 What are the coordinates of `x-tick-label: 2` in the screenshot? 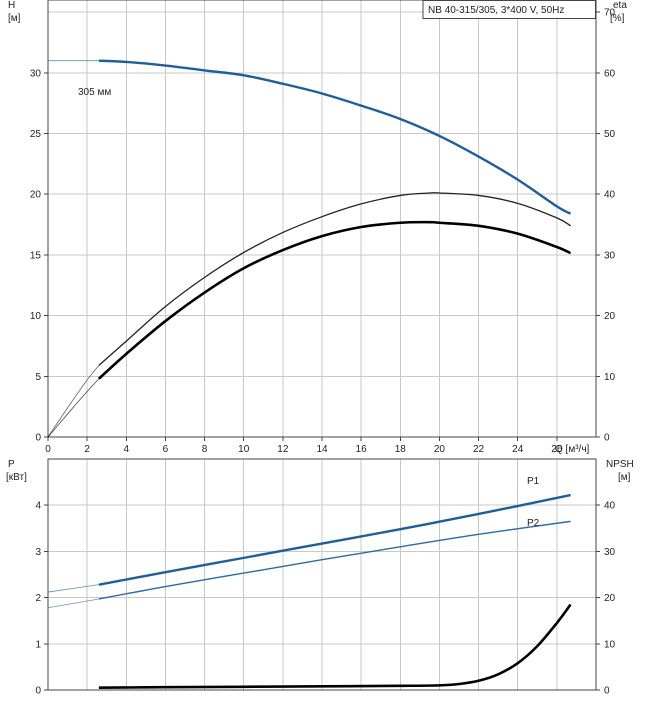 It's located at (87, 449).